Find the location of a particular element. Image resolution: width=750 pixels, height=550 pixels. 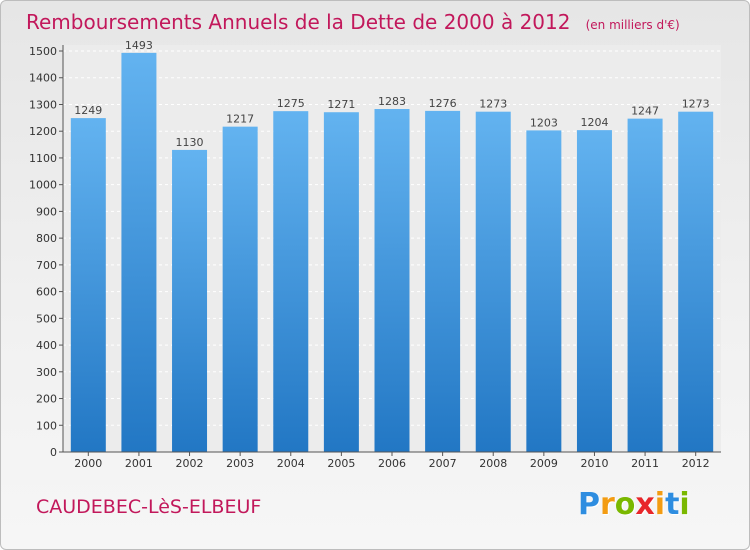

city-name: CAUDEBEC-LèS-ELBEUF is located at coordinates (149, 507).